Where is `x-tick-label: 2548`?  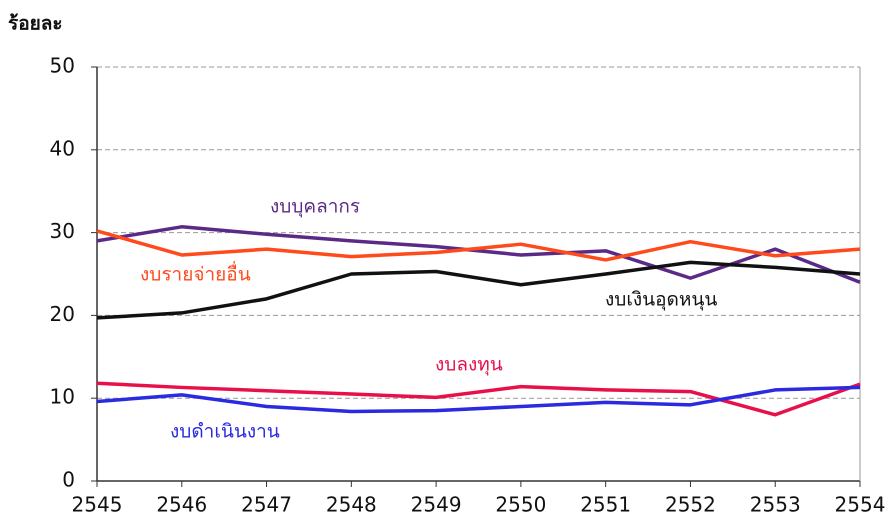 x-tick-label: 2548 is located at coordinates (351, 505).